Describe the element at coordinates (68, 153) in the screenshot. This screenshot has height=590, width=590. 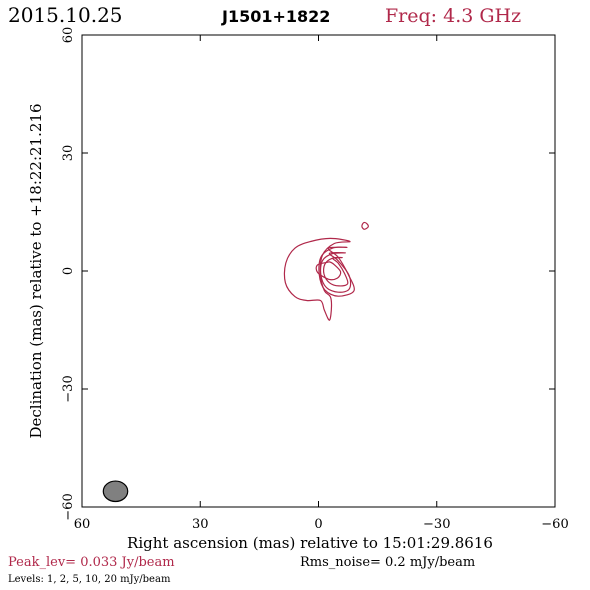
I see `y-tick-label: 30` at that location.